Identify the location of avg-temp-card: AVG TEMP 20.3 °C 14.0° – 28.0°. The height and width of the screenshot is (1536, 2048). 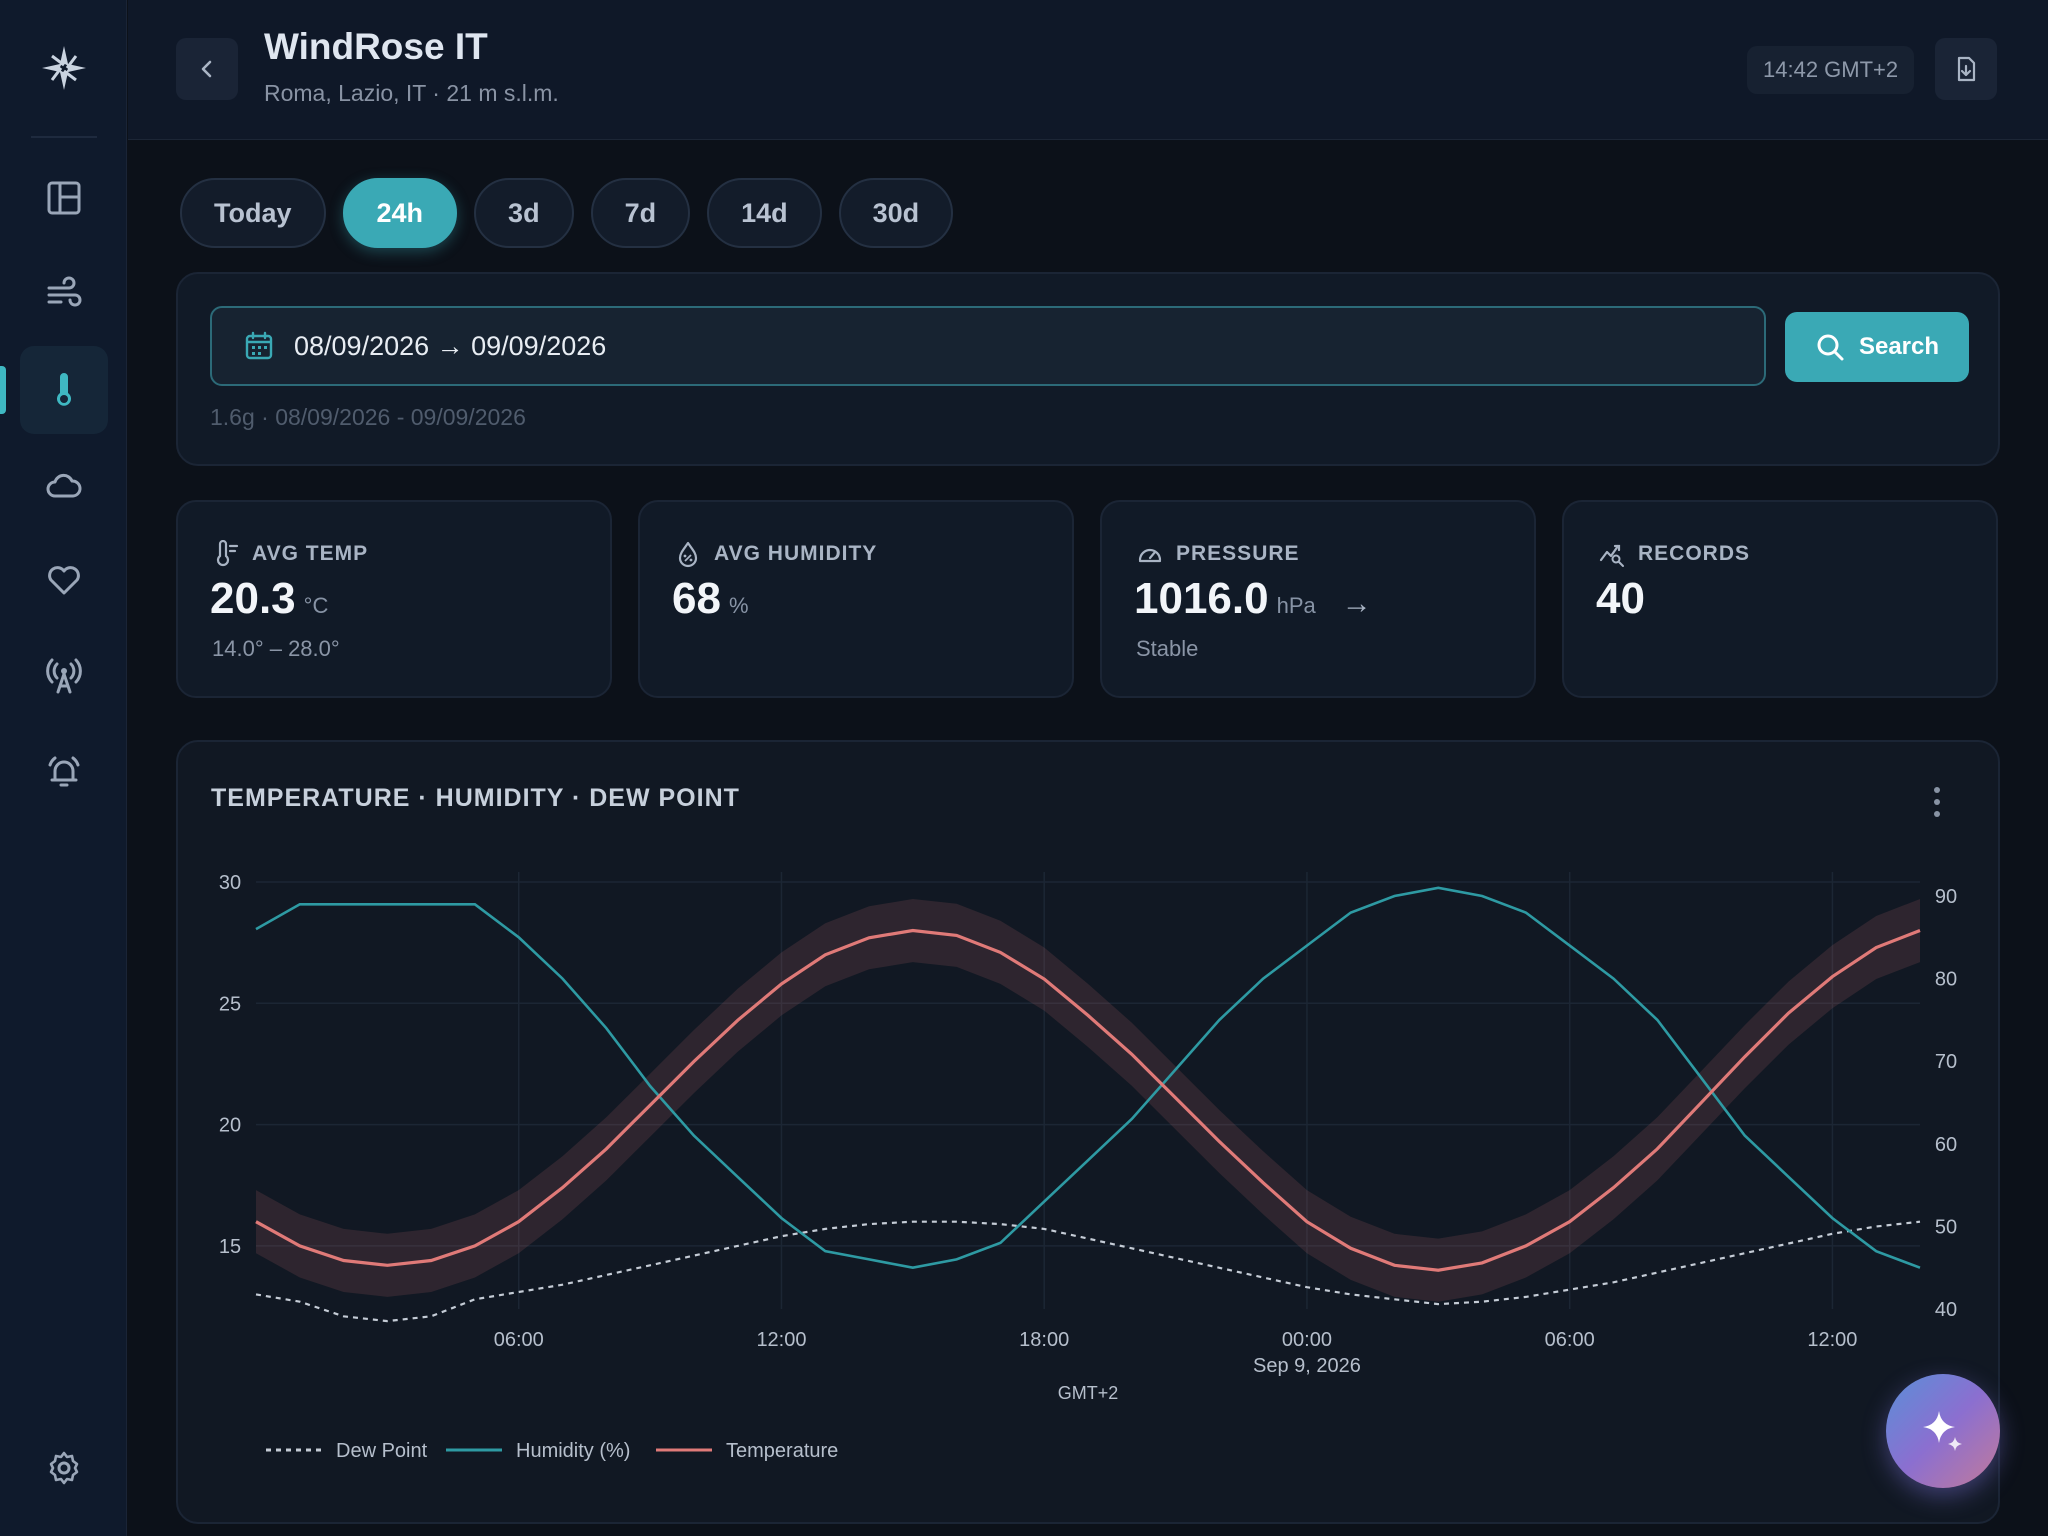
(394, 599).